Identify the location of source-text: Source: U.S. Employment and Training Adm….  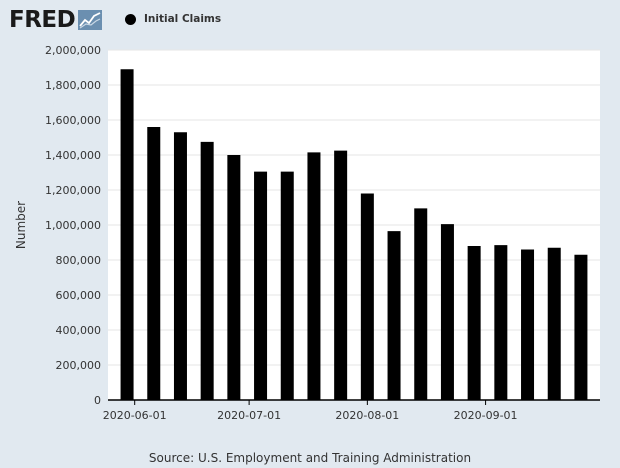
(310, 458).